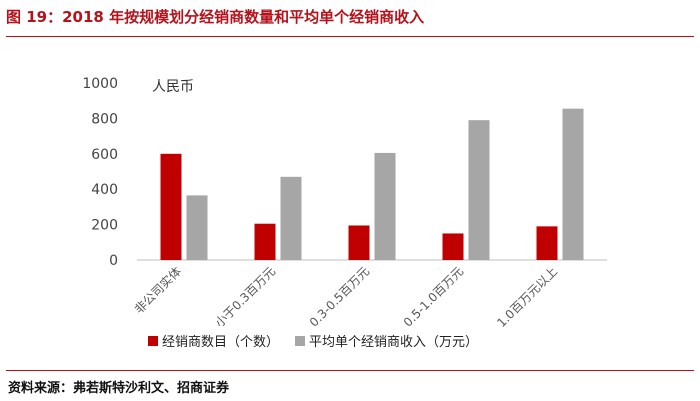 The image size is (700, 401). What do you see at coordinates (157, 290) in the screenshot?
I see `category-label: 非公司实体` at bounding box center [157, 290].